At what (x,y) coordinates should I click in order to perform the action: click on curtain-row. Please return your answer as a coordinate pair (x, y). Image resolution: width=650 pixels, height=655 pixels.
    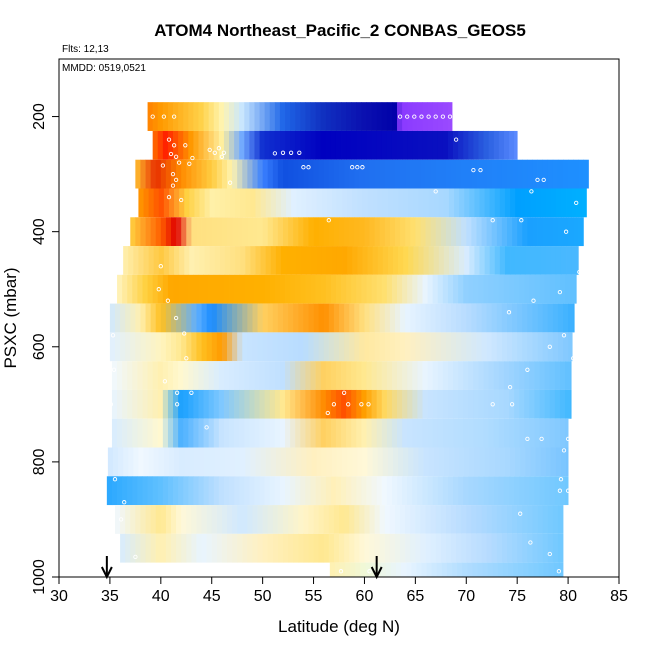
    Looking at the image, I should click on (351, 260).